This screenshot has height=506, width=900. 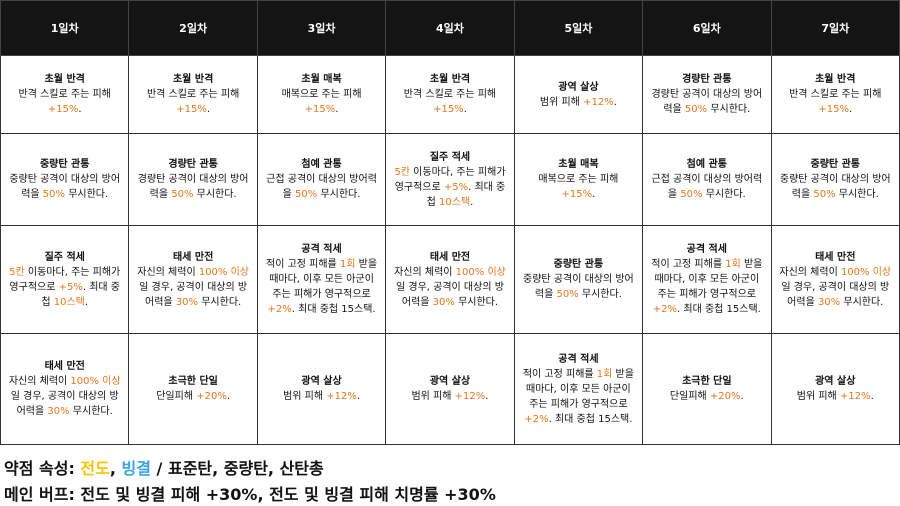 What do you see at coordinates (691, 194) in the screenshot?
I see `text-segment: 50%` at bounding box center [691, 194].